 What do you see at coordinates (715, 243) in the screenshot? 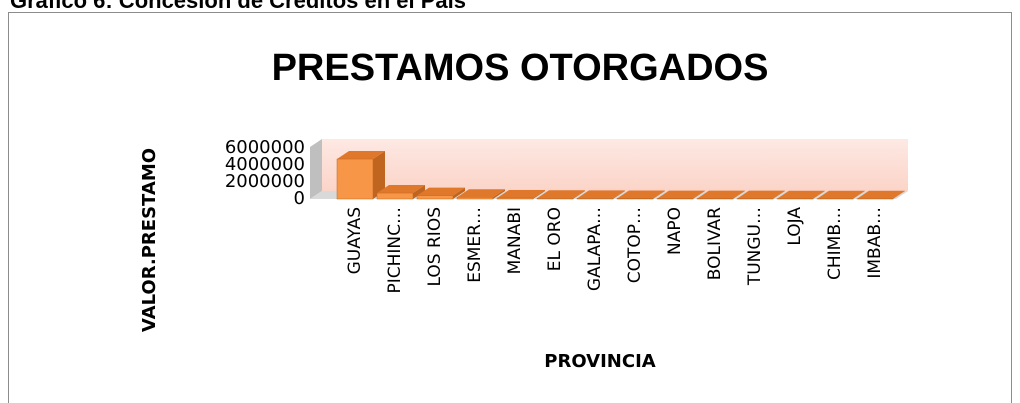
I see `x-tick-label: BOLIVAR` at bounding box center [715, 243].